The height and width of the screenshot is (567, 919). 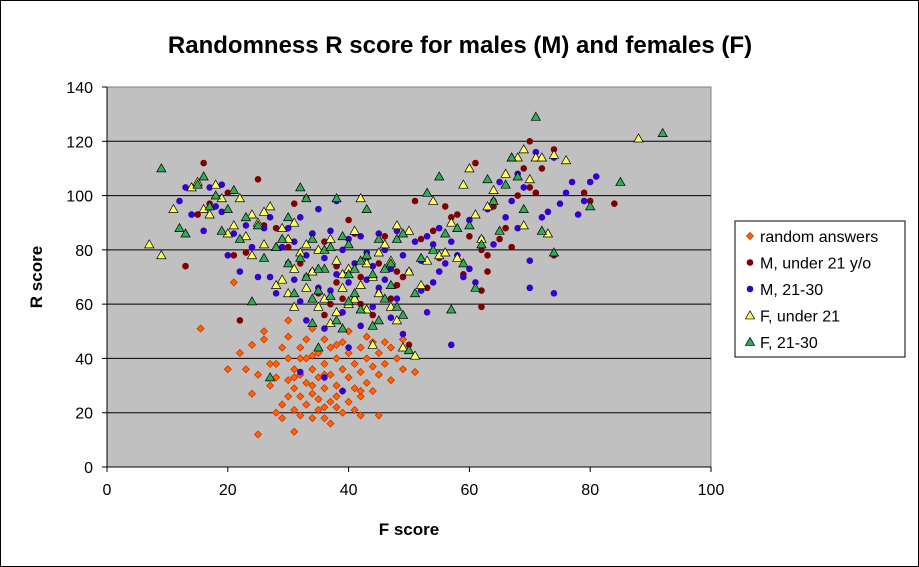 I want to click on y-tick-label: 0, so click(x=88, y=468).